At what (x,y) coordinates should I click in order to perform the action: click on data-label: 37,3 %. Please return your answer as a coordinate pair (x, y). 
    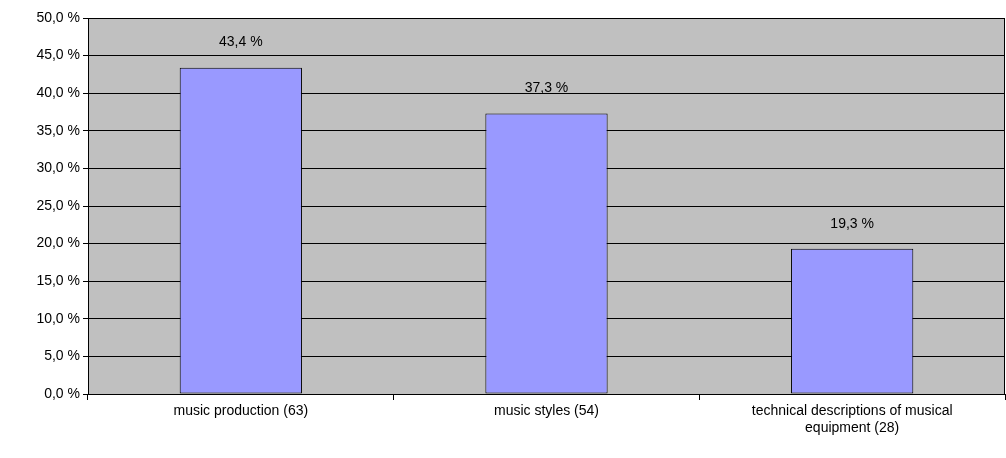
    Looking at the image, I should click on (546, 87).